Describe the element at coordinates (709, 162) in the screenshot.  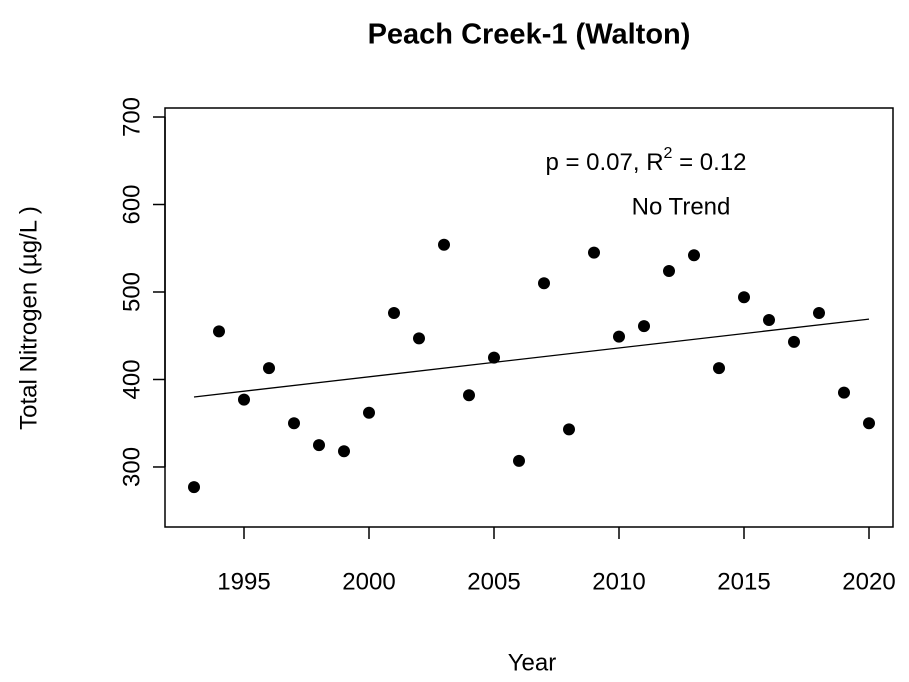
I see `annotation-part: = 0.12` at that location.